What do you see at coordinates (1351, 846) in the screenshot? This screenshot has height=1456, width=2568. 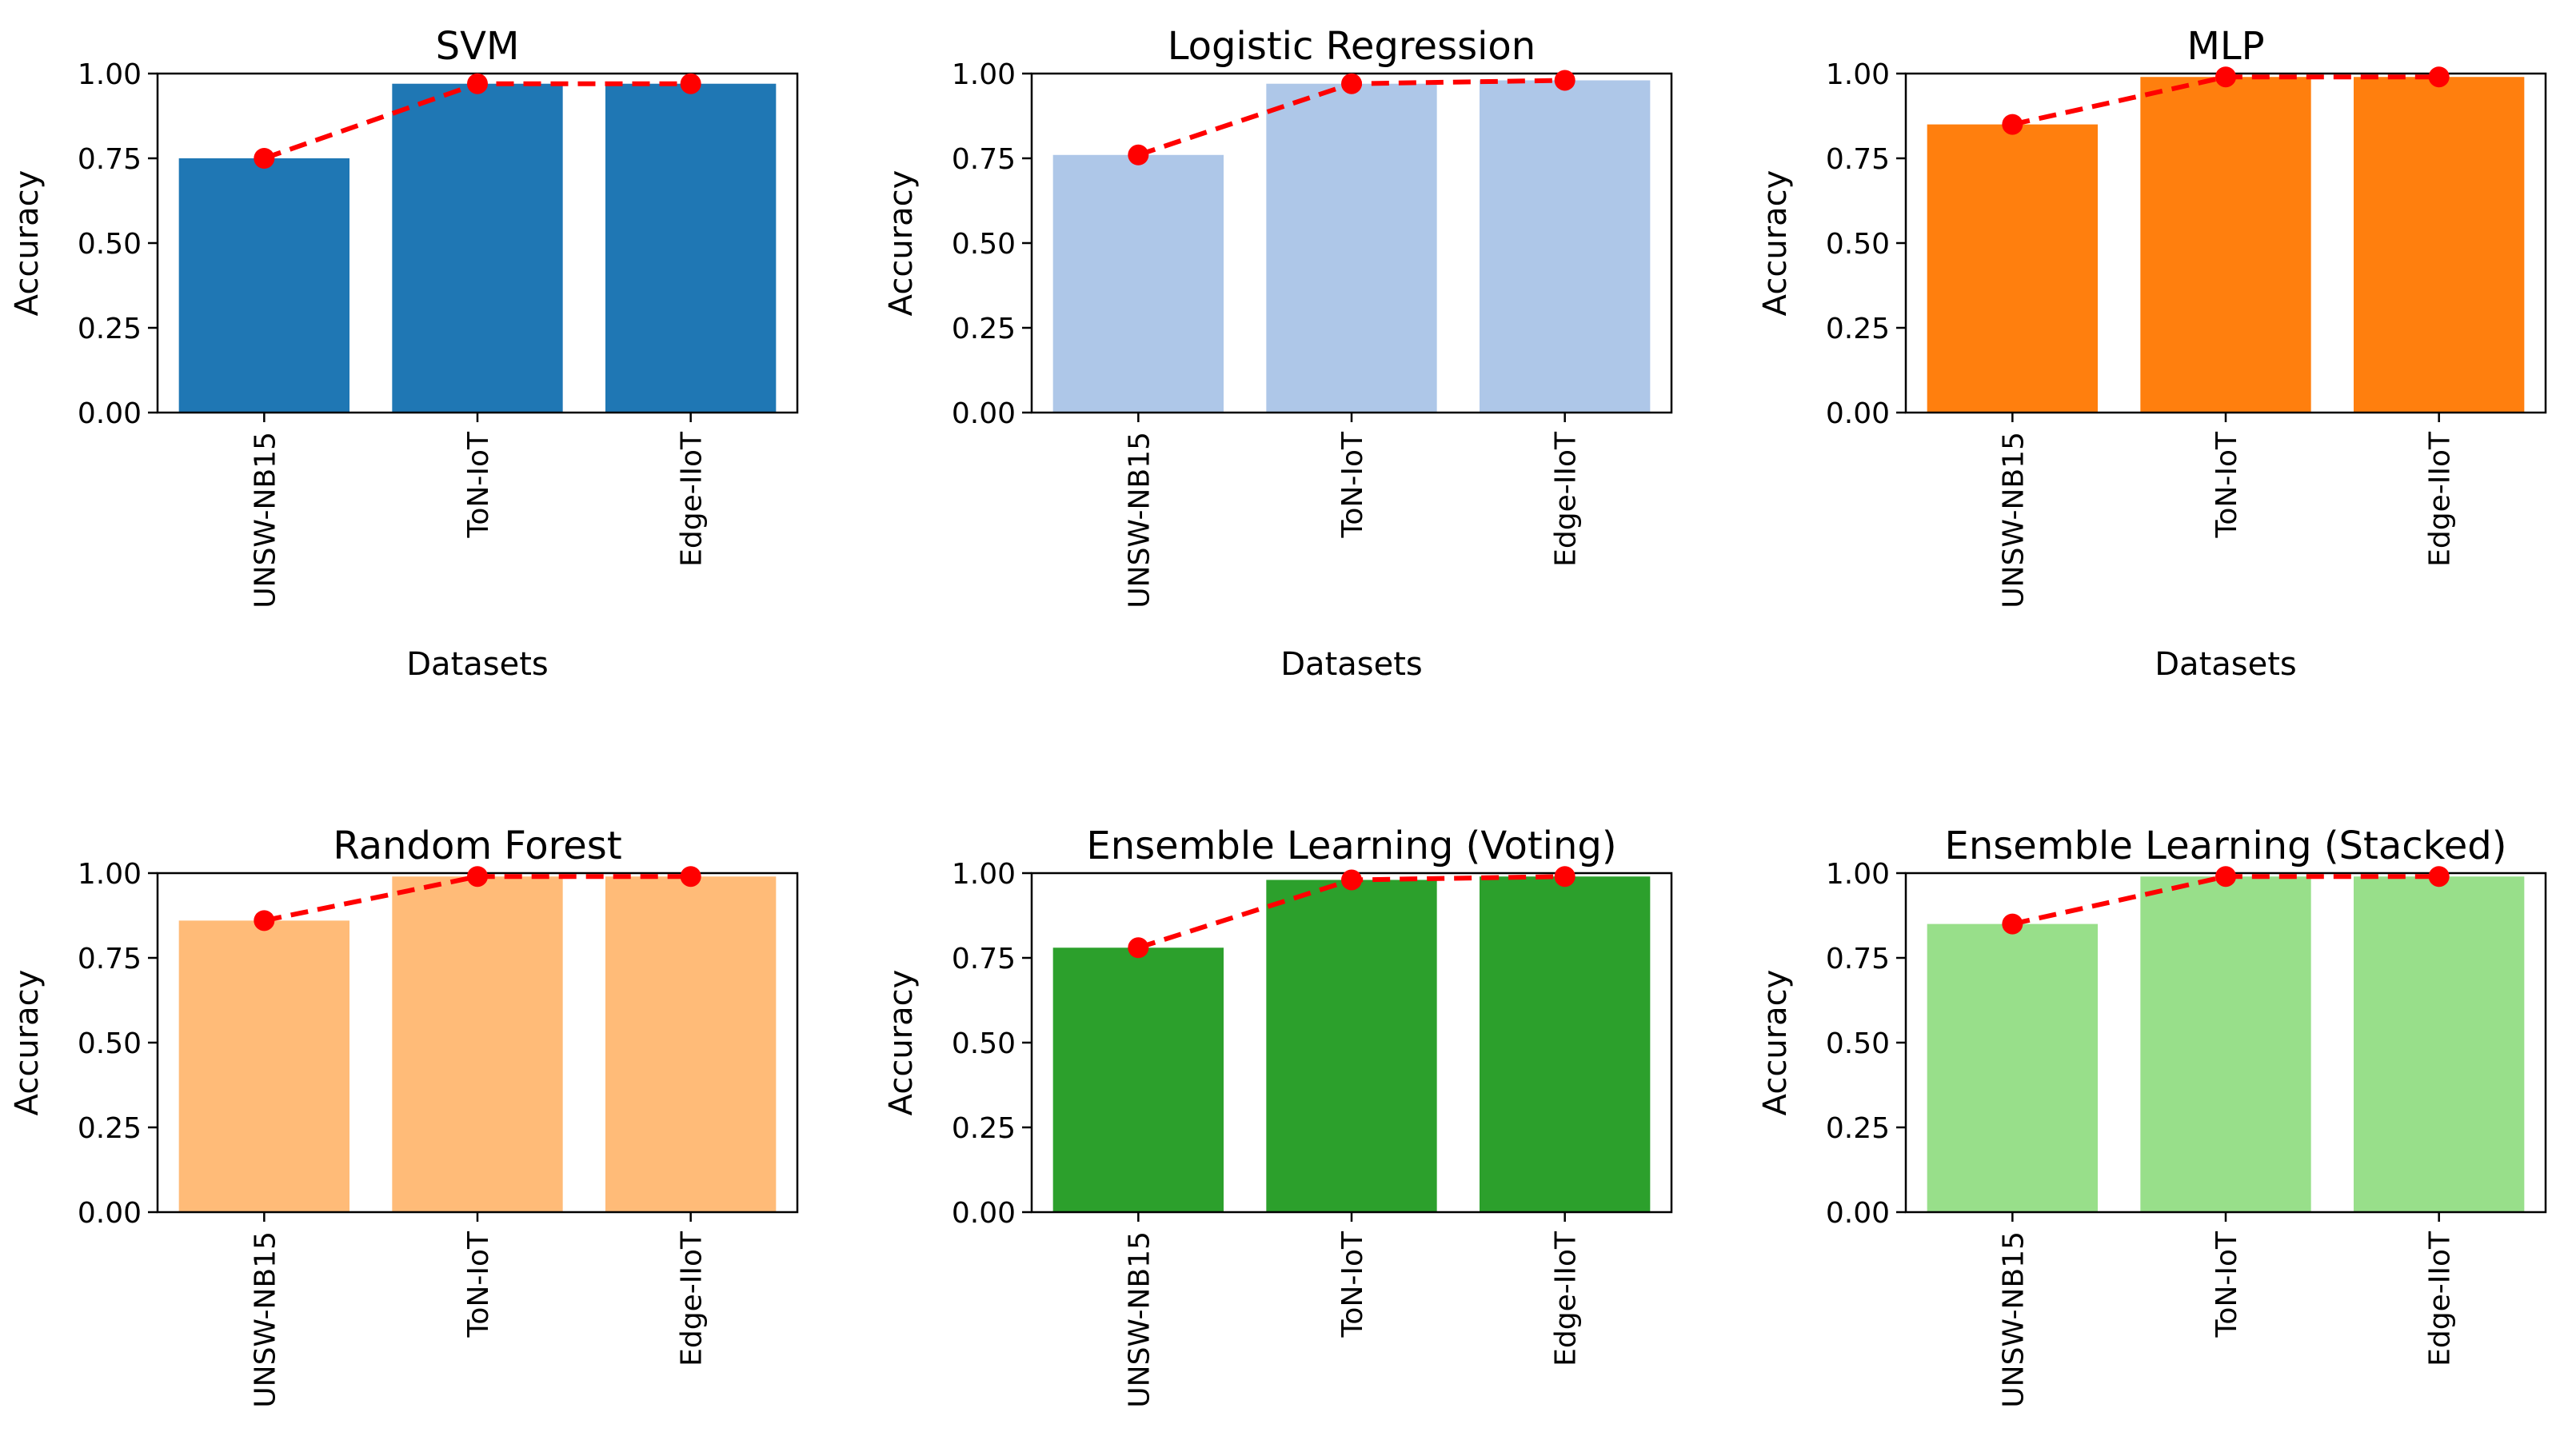 I see `subplot-title: Ensemble Learning (Voting)` at bounding box center [1351, 846].